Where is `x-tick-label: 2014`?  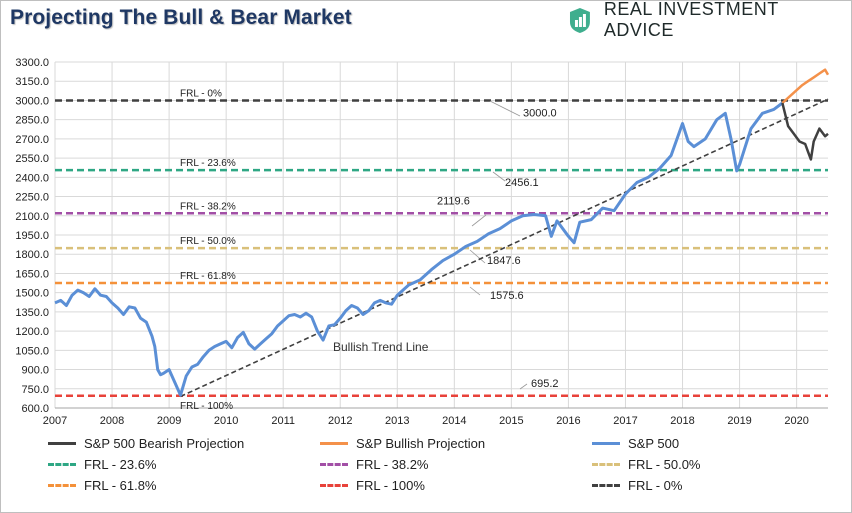 x-tick-label: 2014 is located at coordinates (454, 421).